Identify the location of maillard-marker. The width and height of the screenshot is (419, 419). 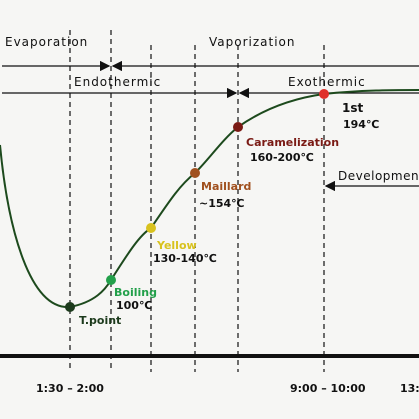
(195, 173).